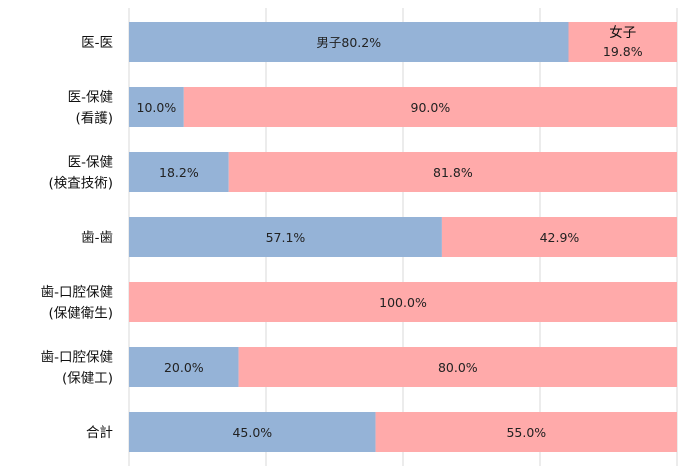  I want to click on category-label: (検査技術), so click(80, 184).